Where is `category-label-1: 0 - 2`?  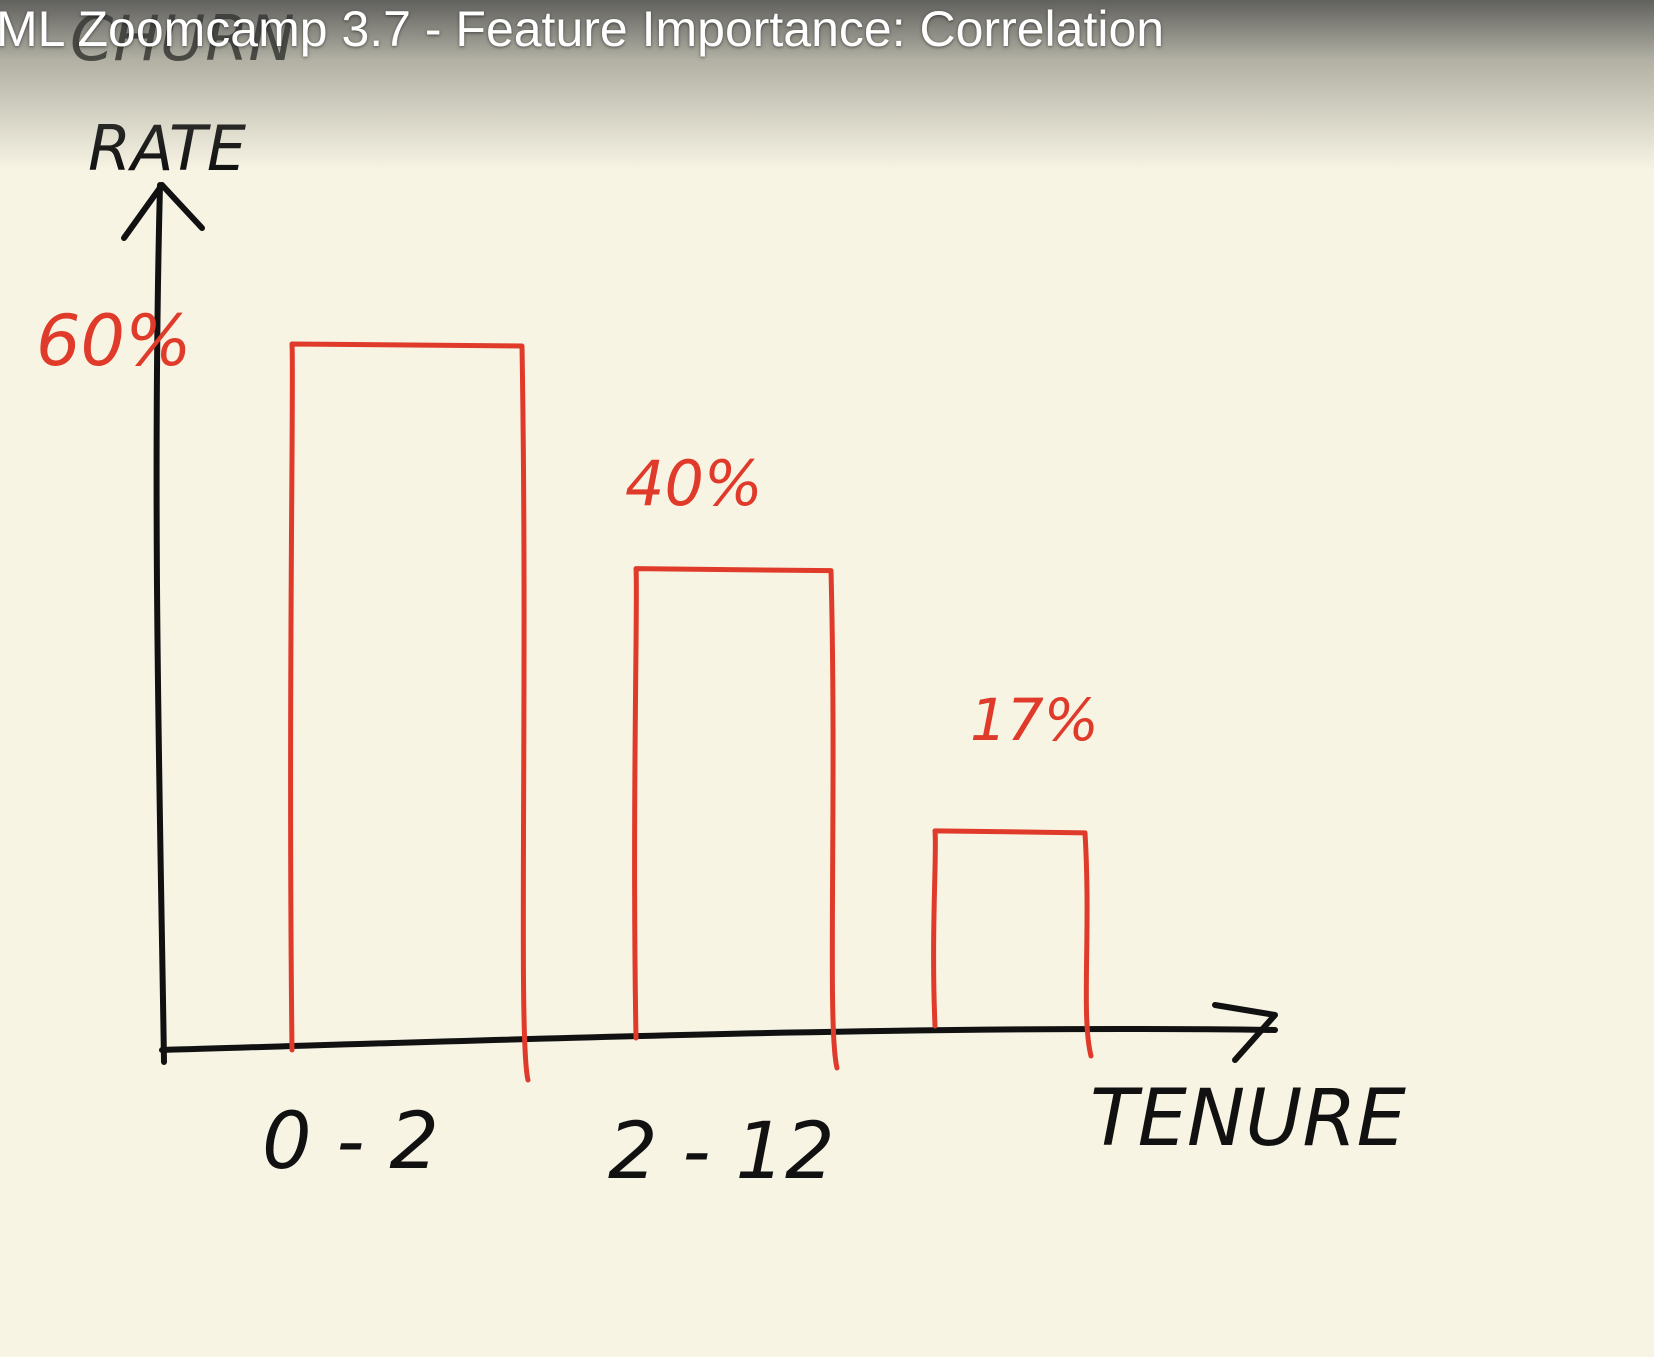 category-label-1: 0 - 2 is located at coordinates (350, 1142).